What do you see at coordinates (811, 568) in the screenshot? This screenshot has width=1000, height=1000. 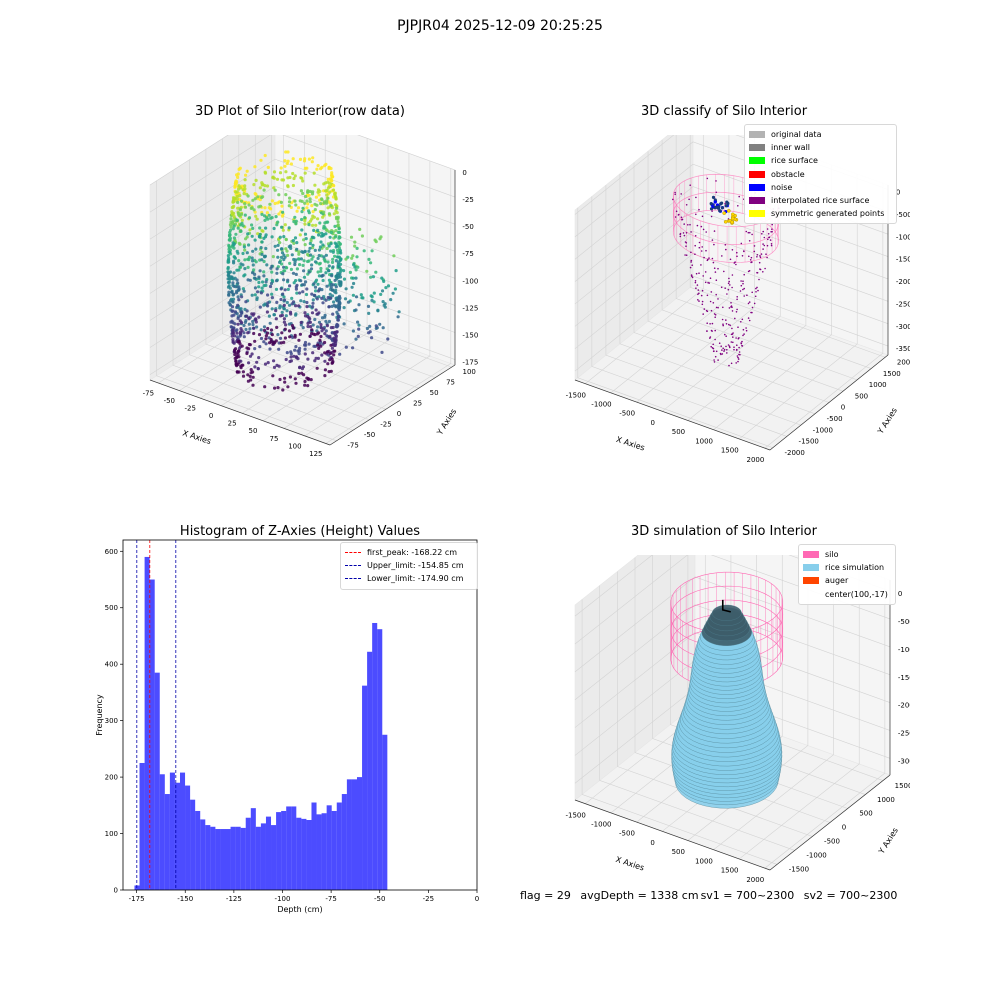 I see `legend-swatch` at bounding box center [811, 568].